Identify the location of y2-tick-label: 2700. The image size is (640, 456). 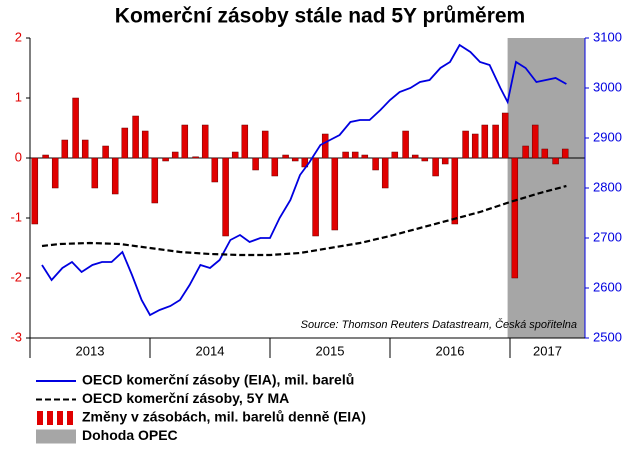
(607, 236).